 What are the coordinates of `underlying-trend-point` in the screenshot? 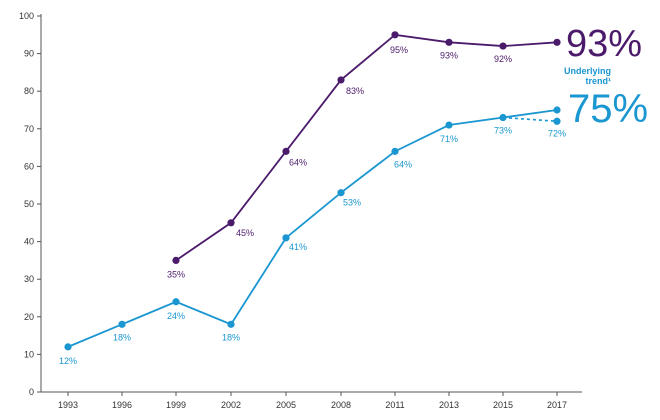 It's located at (557, 121).